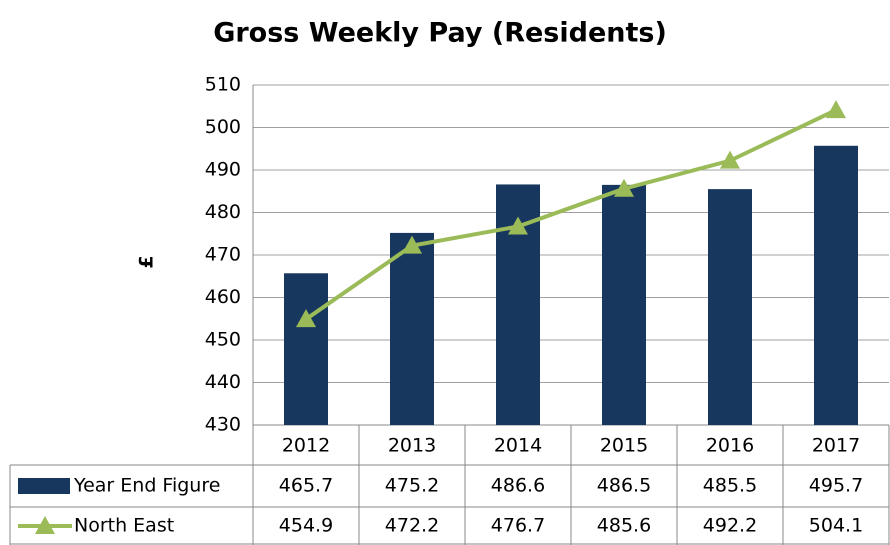 This screenshot has width=890, height=545. Describe the element at coordinates (147, 261) in the screenshot. I see `y-axis-label: £` at that location.